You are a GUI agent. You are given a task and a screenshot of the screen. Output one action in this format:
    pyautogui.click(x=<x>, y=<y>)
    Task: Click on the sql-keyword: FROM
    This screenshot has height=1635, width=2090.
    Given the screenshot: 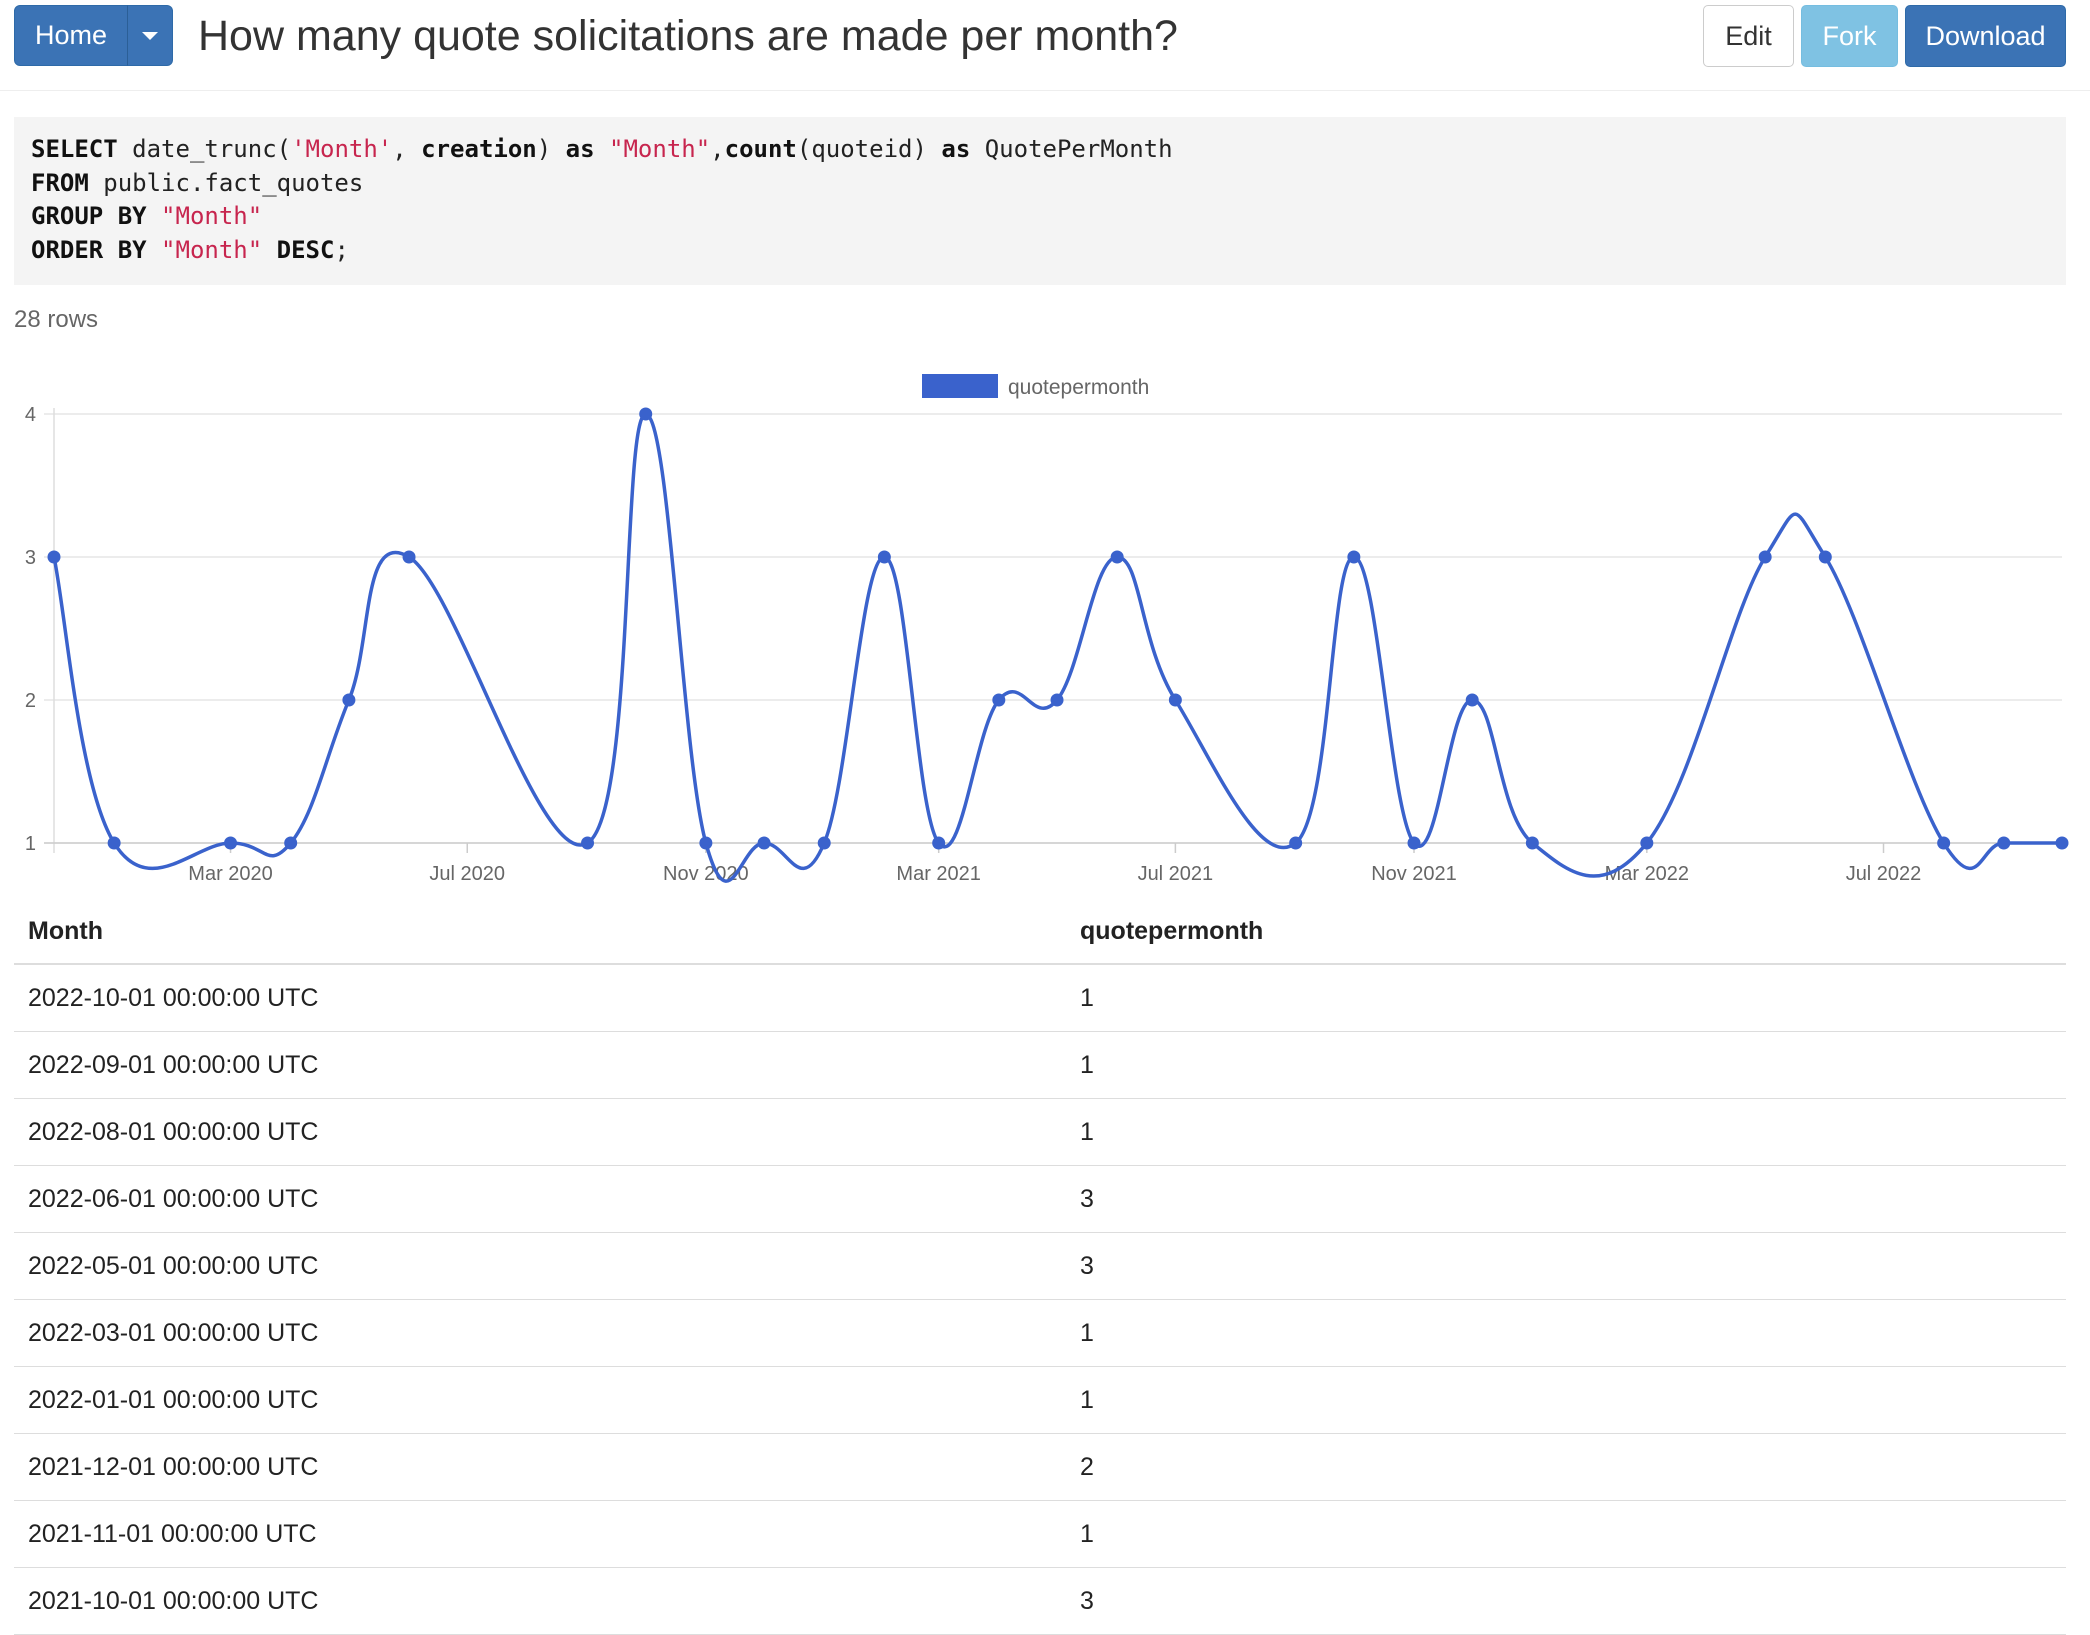 What is the action you would take?
    pyautogui.click(x=60, y=182)
    